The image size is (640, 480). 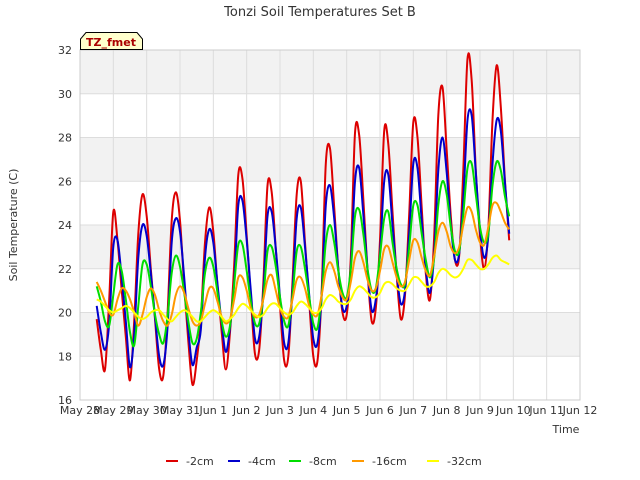 I want to click on x-tick-label: Jun 10, so click(x=513, y=410).